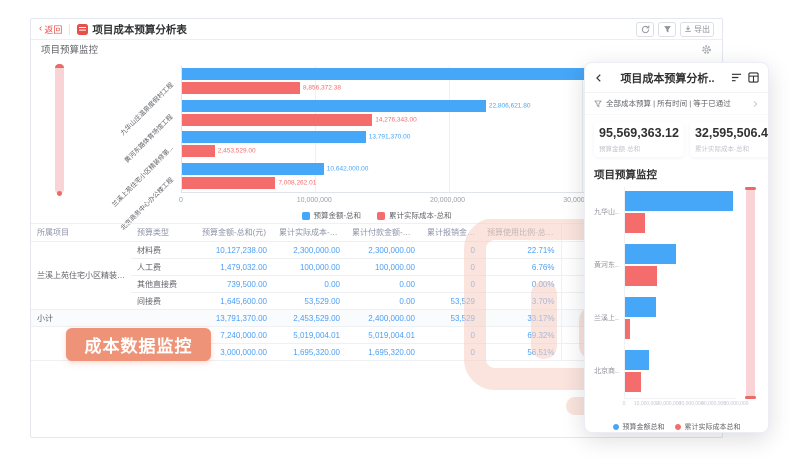 The image size is (792, 459). I want to click on stat-value: 95,569,363.12, so click(639, 133).